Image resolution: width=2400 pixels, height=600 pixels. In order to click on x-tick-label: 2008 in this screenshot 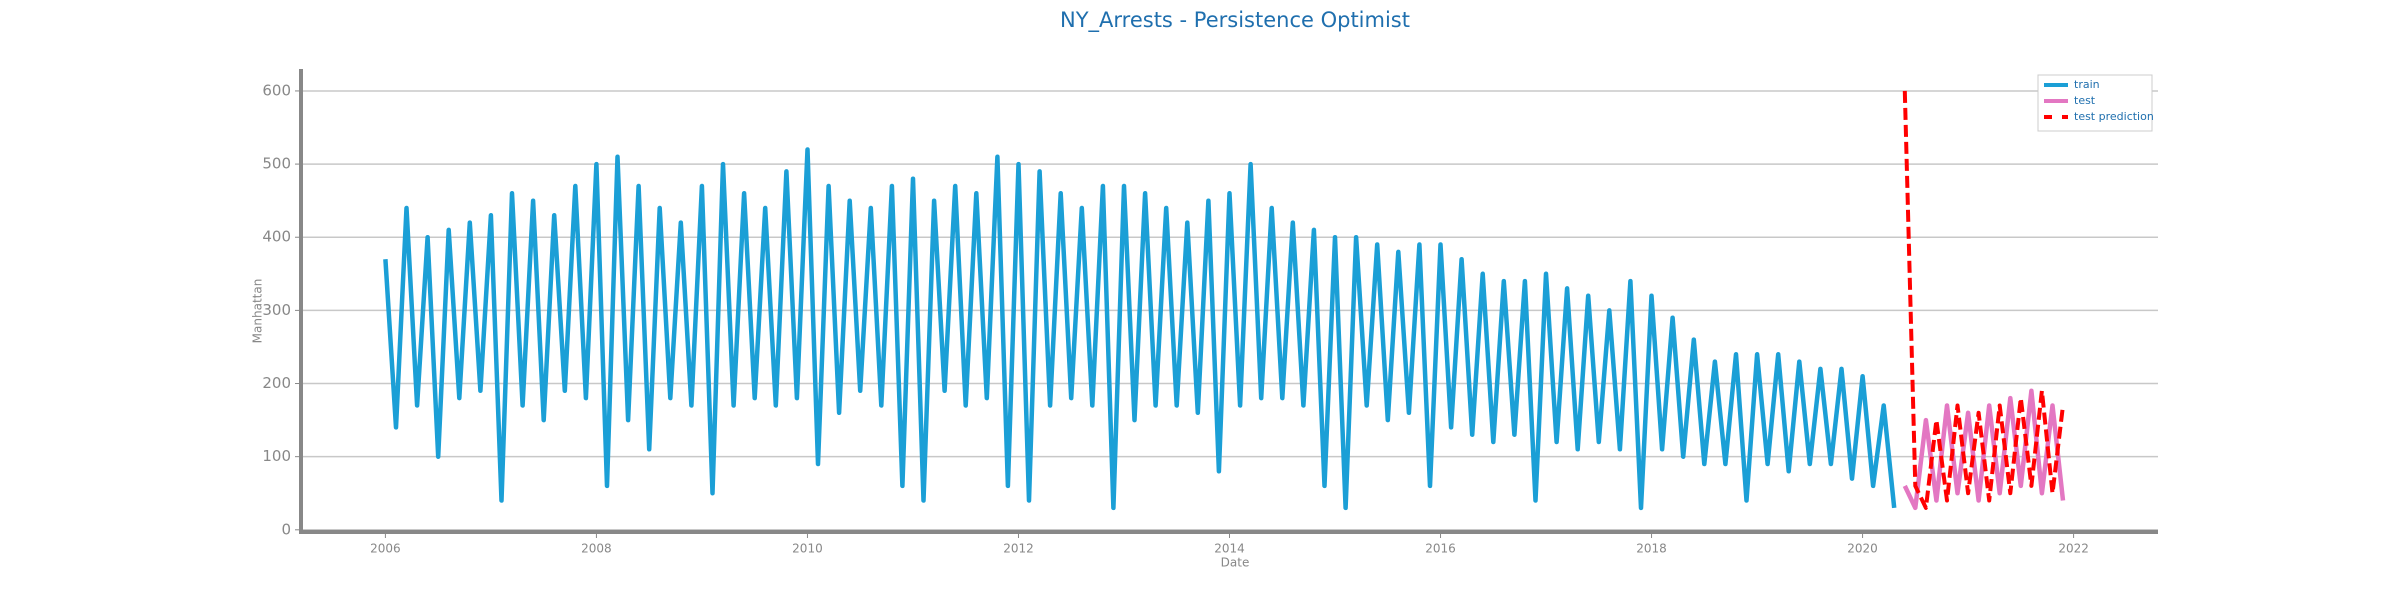, I will do `click(596, 549)`.